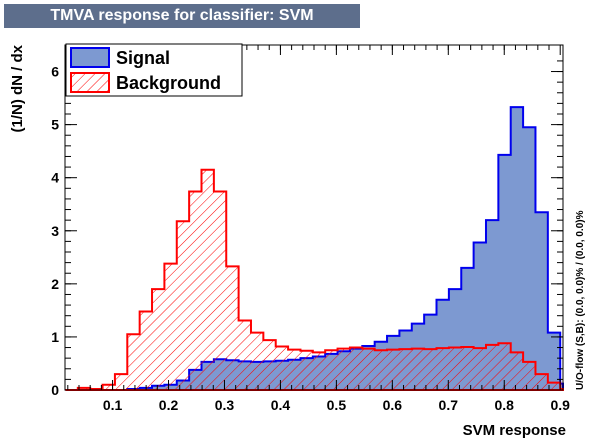  Describe the element at coordinates (143, 58) in the screenshot. I see `legend-label-signal: Signal` at that location.